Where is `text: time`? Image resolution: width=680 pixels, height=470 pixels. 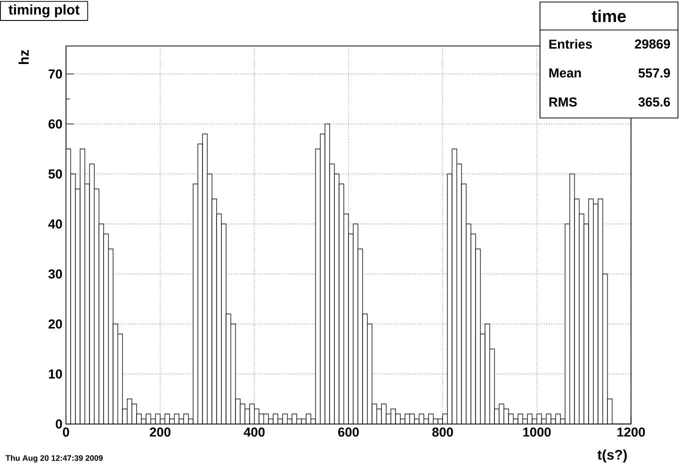
text: time is located at coordinates (609, 16).